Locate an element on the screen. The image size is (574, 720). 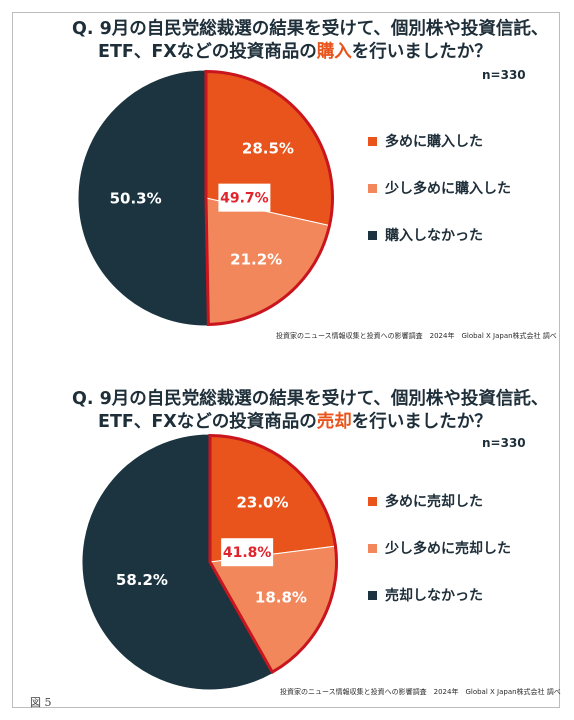
legend-label: 売却しなかった is located at coordinates (434, 596).